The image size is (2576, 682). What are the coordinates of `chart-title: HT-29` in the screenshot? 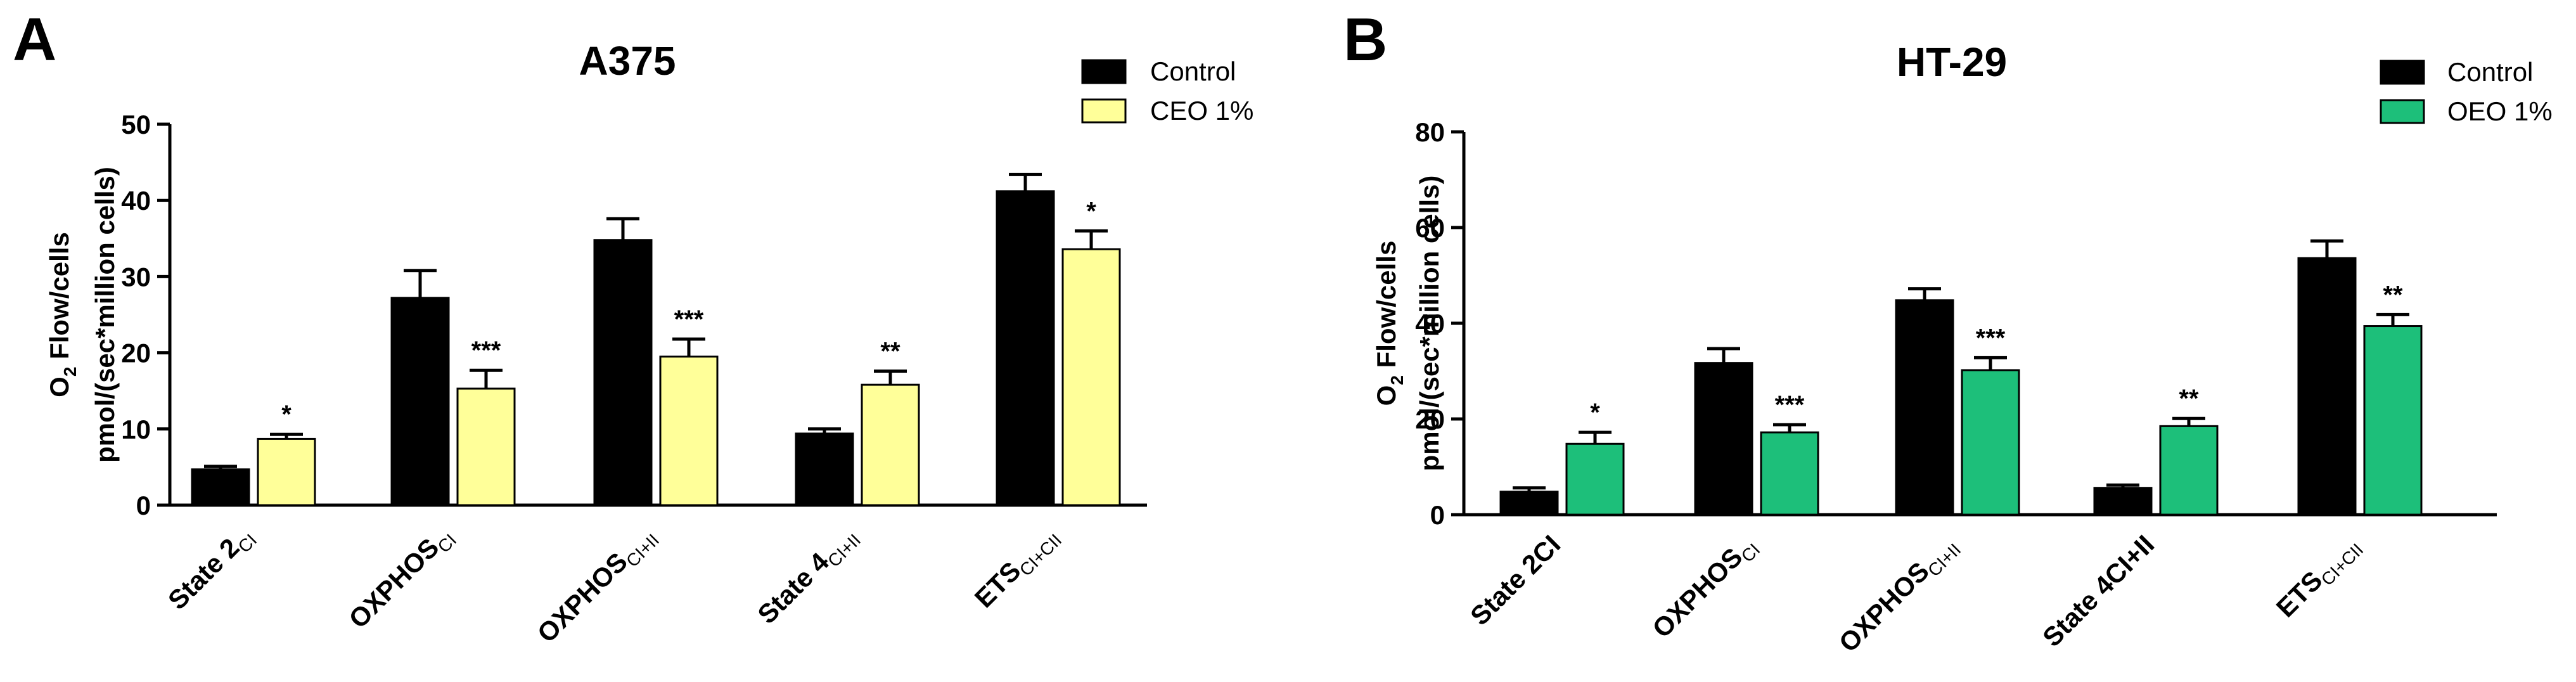 It's located at (1952, 62).